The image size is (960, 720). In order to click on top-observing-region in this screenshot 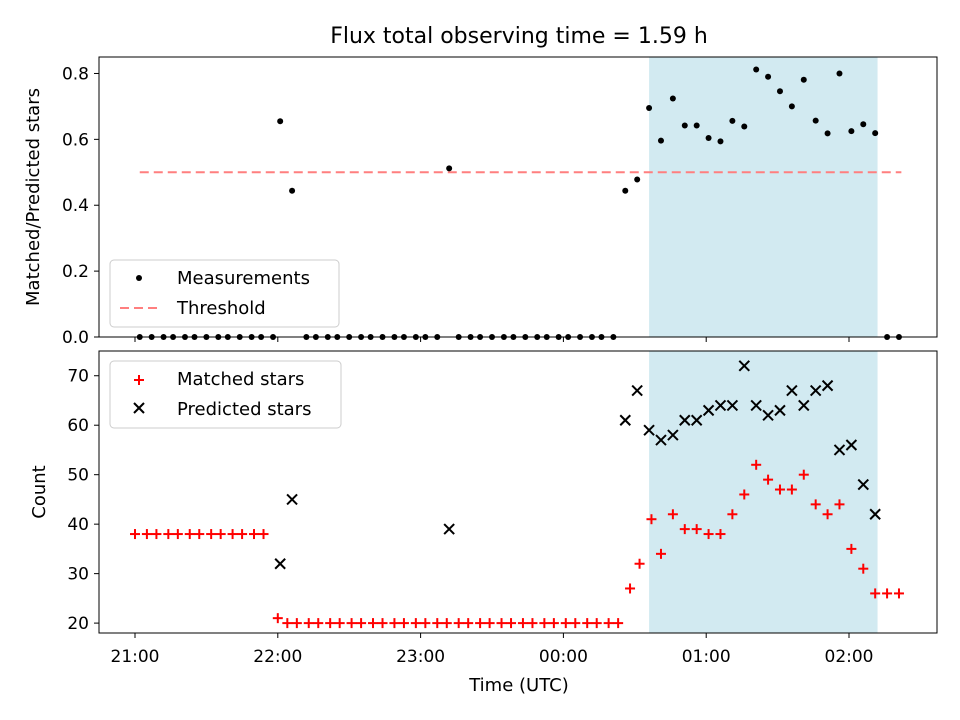, I will do `click(763, 197)`.